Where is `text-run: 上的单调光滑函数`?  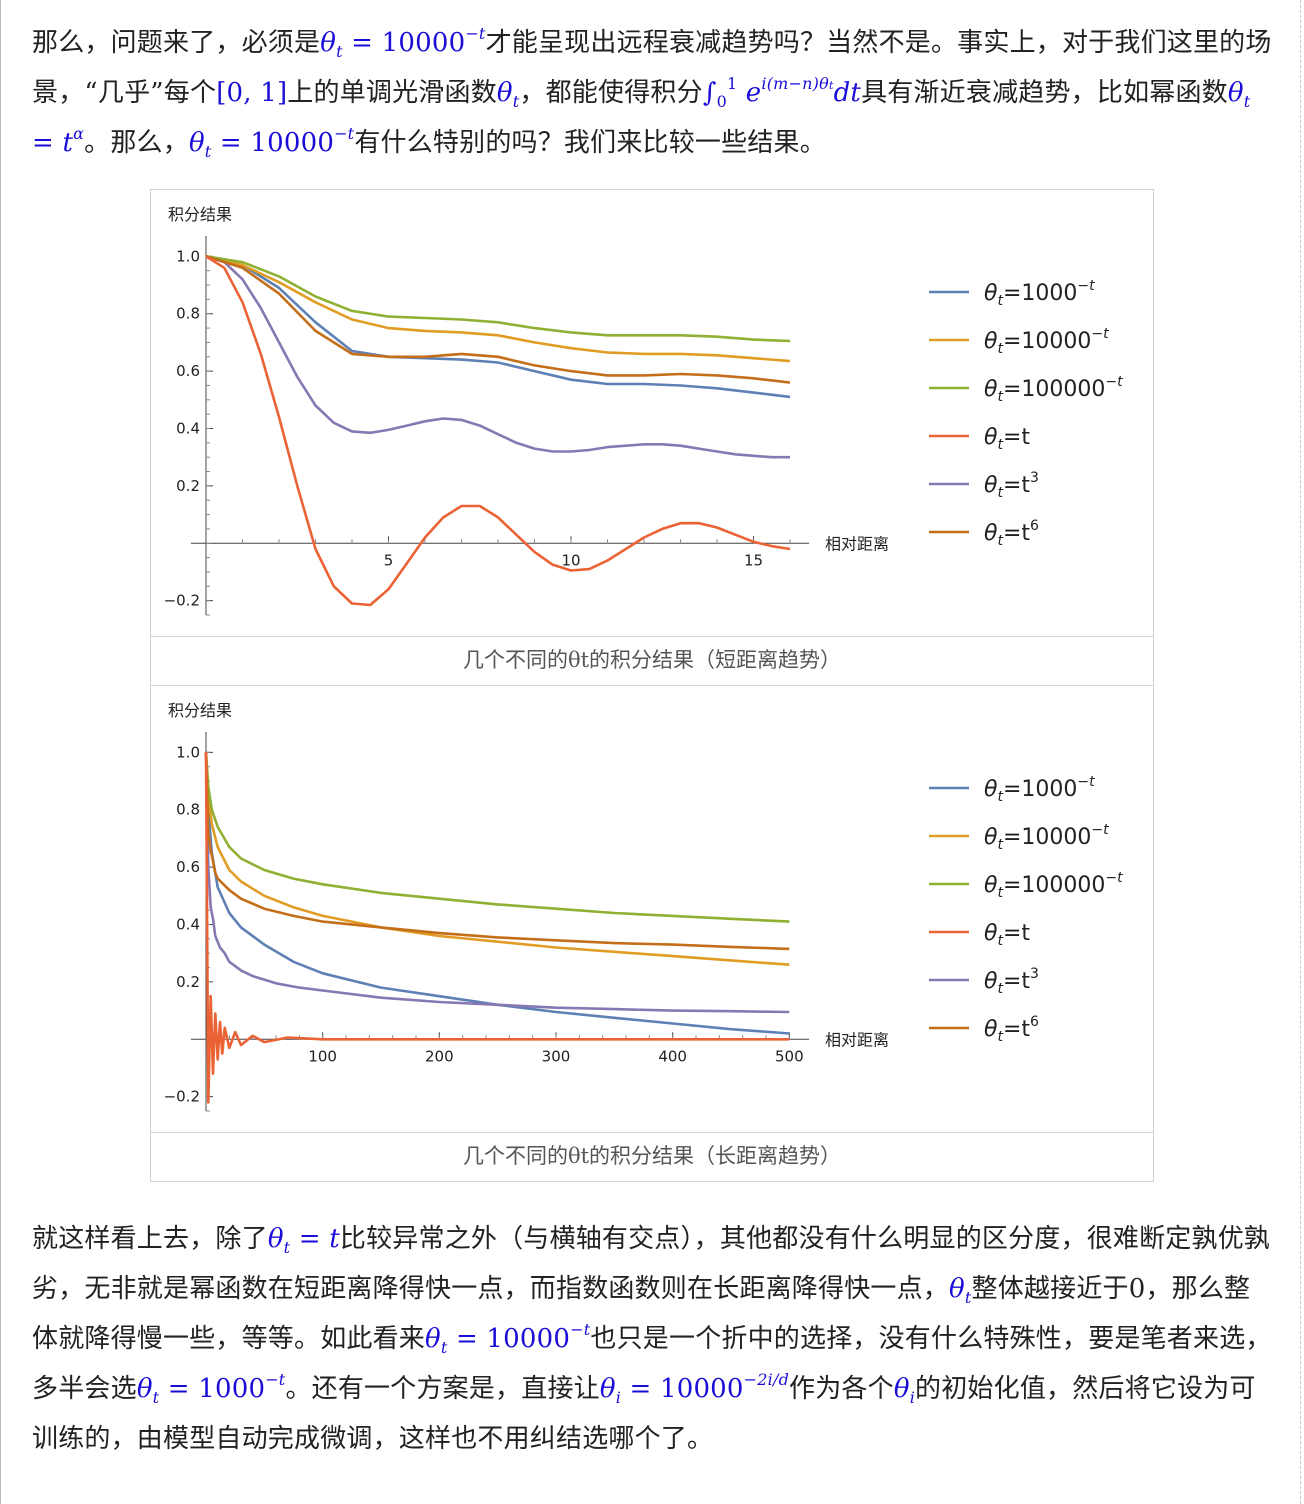
text-run: 上的单调光滑函数 is located at coordinates (392, 93).